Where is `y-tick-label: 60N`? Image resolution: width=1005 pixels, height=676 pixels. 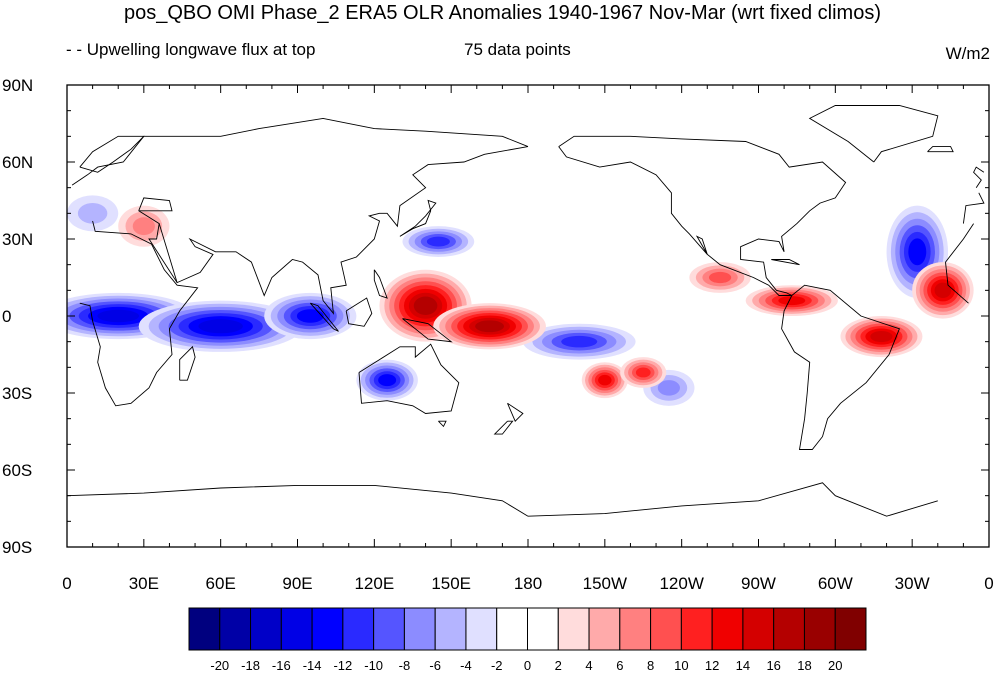 y-tick-label: 60N is located at coordinates (17, 162).